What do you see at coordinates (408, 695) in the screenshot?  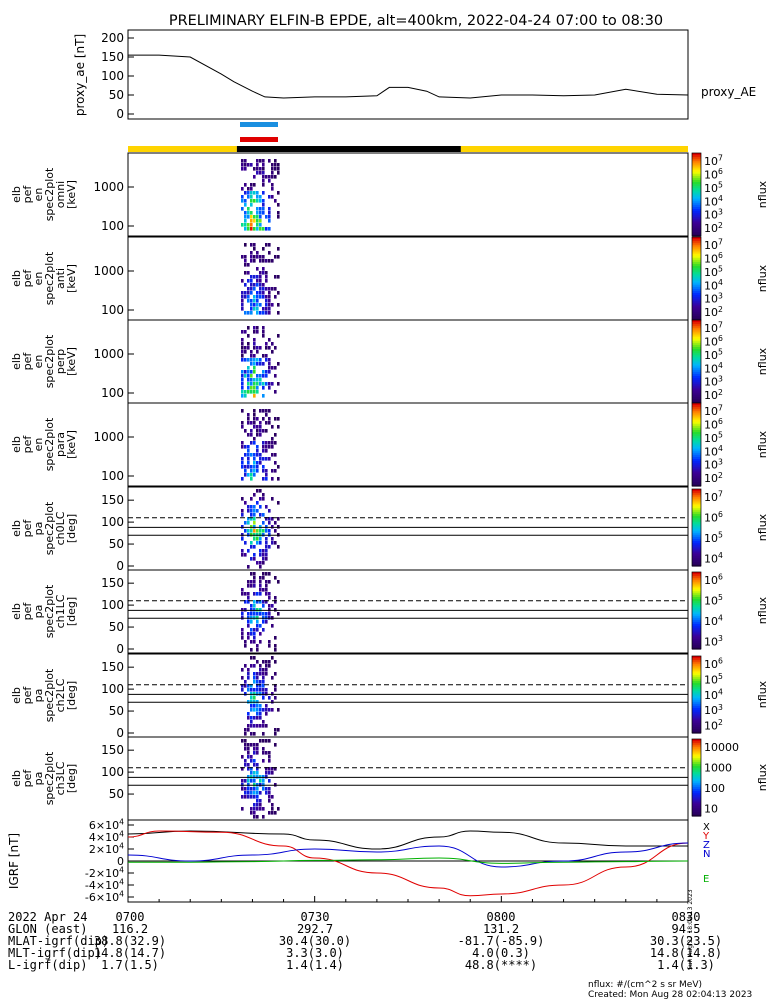 I see `pa-panel-frame` at bounding box center [408, 695].